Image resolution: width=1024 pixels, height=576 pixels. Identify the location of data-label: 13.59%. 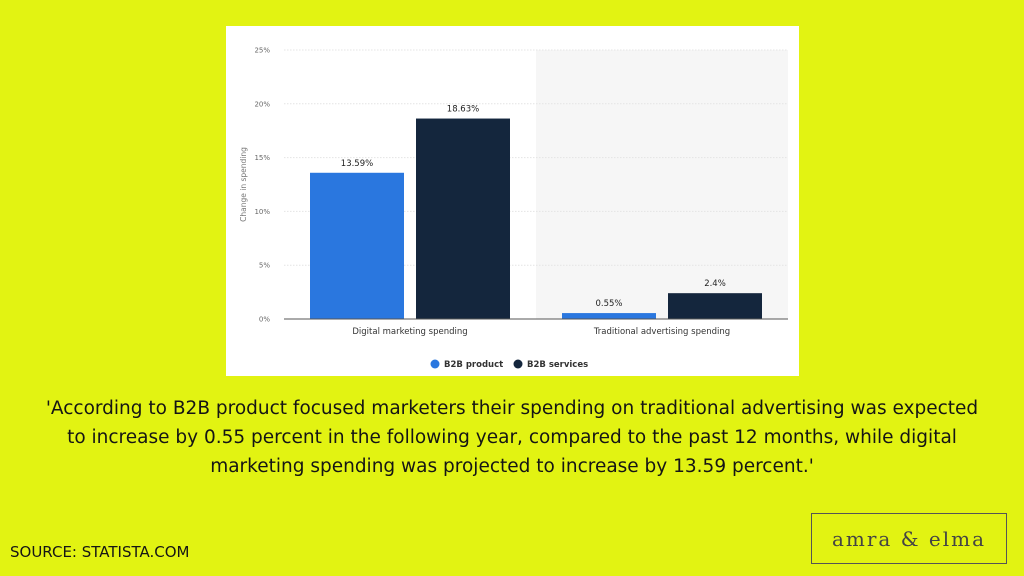
(357, 164).